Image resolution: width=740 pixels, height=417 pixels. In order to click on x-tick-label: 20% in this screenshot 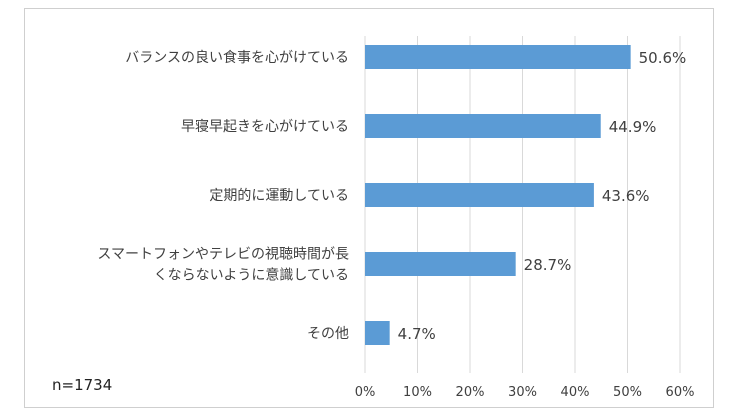, I will do `click(470, 392)`.